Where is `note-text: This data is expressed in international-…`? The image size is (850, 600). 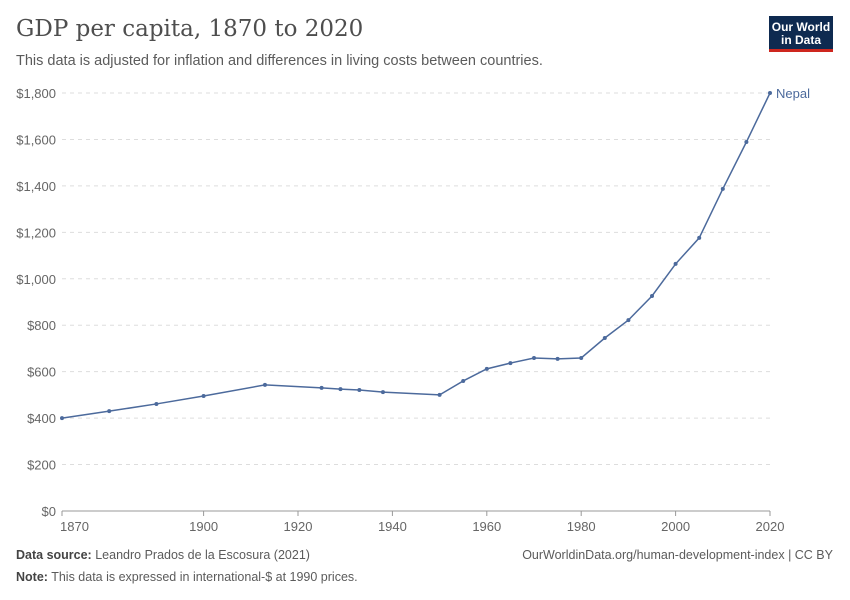
note-text: This data is expressed in international-… is located at coordinates (204, 577).